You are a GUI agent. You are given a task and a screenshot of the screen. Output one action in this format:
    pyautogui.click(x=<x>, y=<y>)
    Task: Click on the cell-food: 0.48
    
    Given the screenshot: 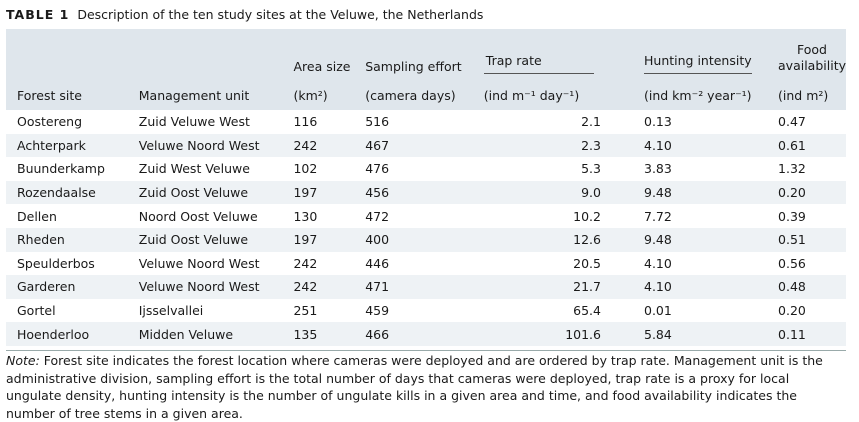 What is the action you would take?
    pyautogui.click(x=792, y=287)
    